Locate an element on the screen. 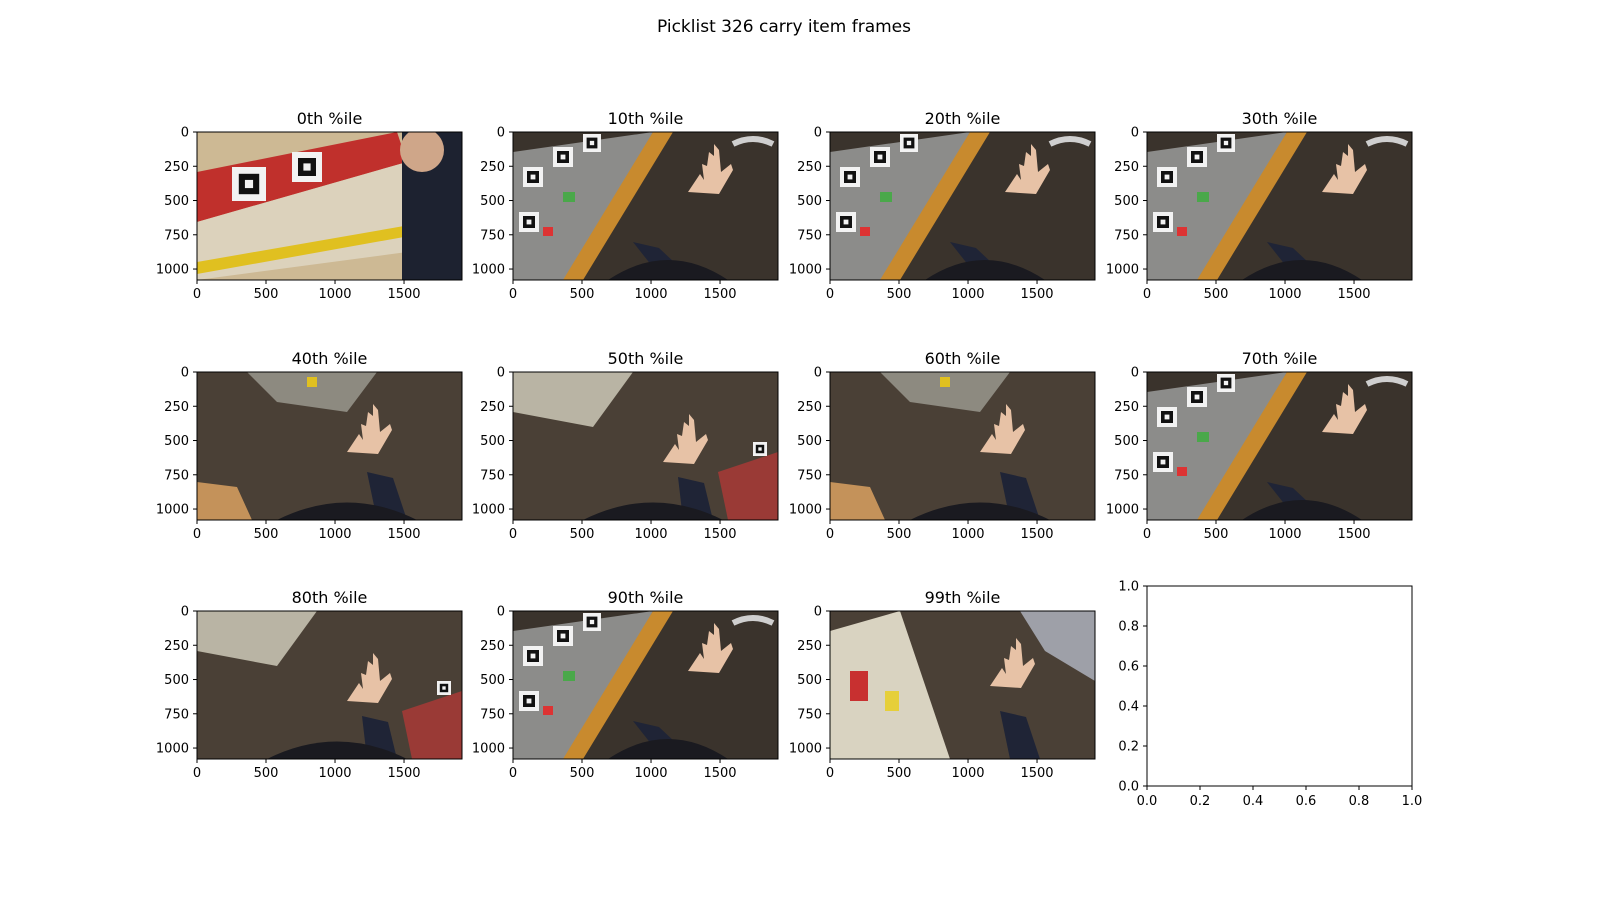 The width and height of the screenshot is (1600, 900). subplot-title: 60th %ile is located at coordinates (963, 358).